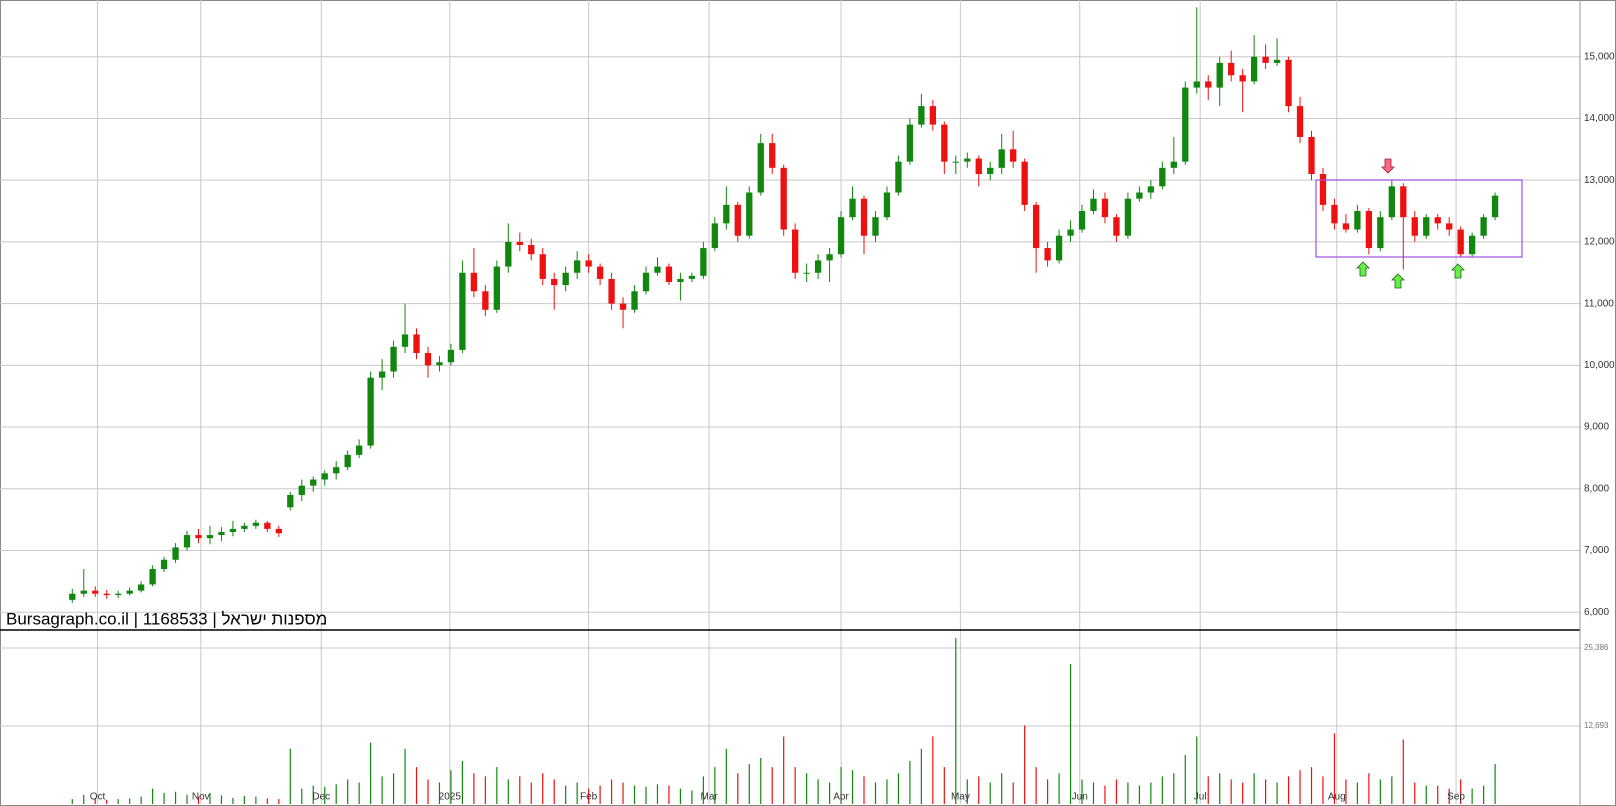 This screenshot has height=806, width=1616. What do you see at coordinates (1080, 797) in the screenshot?
I see `x-tick-label: Jun` at bounding box center [1080, 797].